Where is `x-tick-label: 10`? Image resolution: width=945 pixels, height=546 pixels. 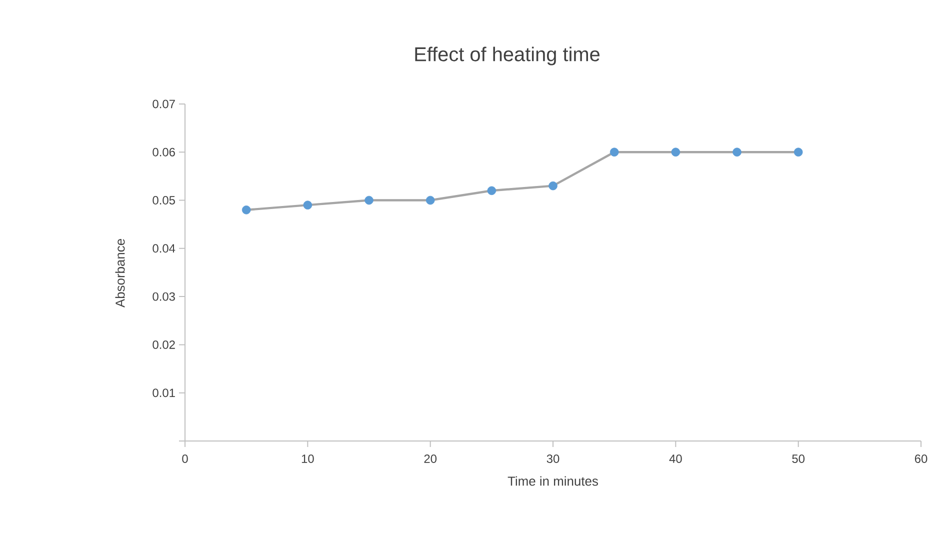 x-tick-label: 10 is located at coordinates (308, 458).